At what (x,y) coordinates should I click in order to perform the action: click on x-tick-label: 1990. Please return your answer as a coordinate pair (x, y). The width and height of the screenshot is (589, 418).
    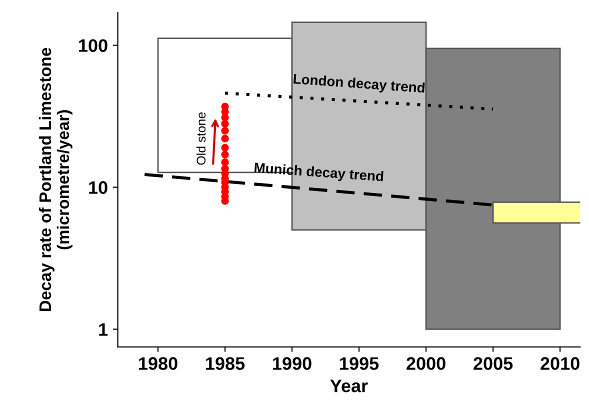
    Looking at the image, I should click on (292, 363).